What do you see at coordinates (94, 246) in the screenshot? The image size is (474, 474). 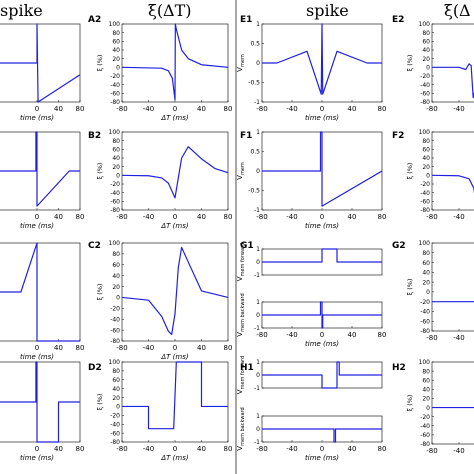 I see `panel-letter-C2: C2` at bounding box center [94, 246].